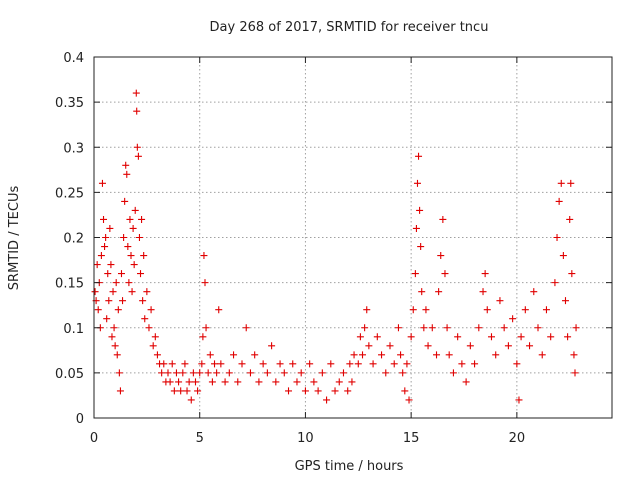  What do you see at coordinates (200, 438) in the screenshot?
I see `x-tick-label: 5` at bounding box center [200, 438].